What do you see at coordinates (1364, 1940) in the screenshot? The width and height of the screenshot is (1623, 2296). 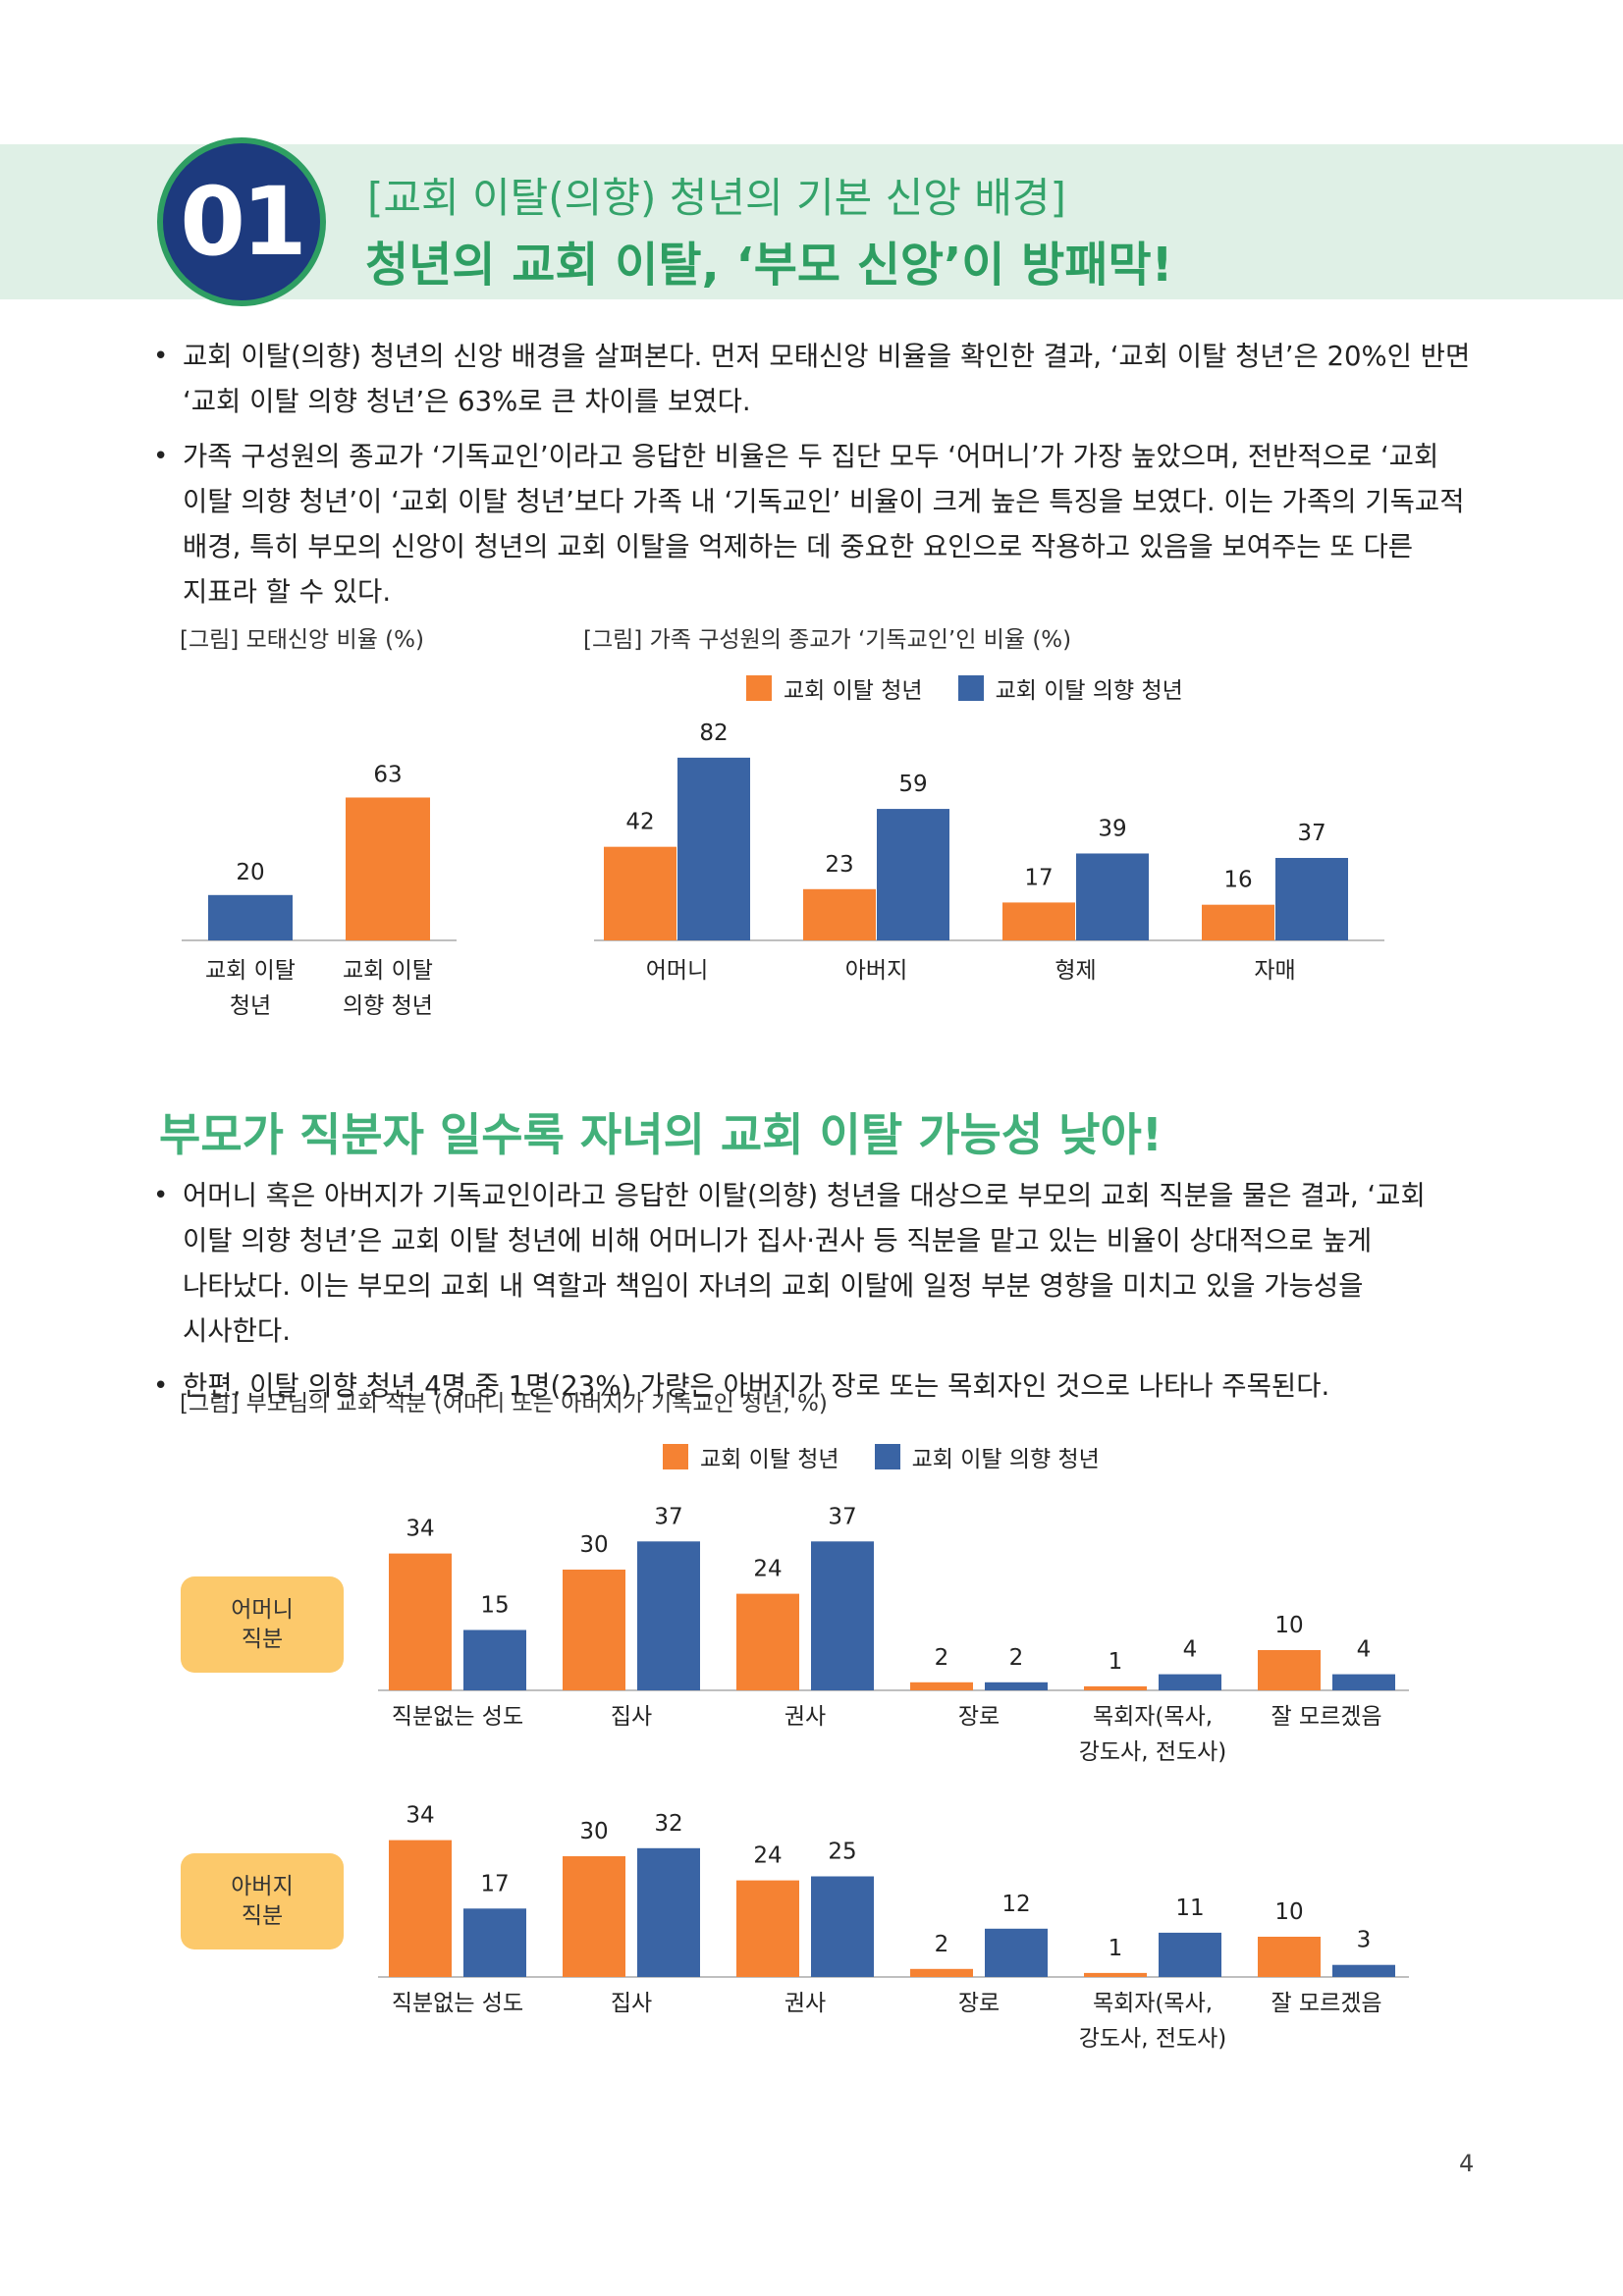 I see `data-label: 3` at bounding box center [1364, 1940].